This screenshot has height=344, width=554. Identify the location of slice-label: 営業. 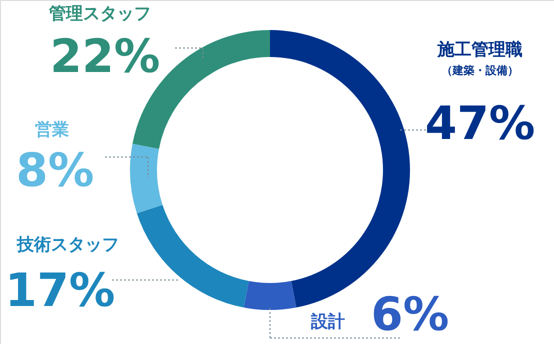
(52, 130).